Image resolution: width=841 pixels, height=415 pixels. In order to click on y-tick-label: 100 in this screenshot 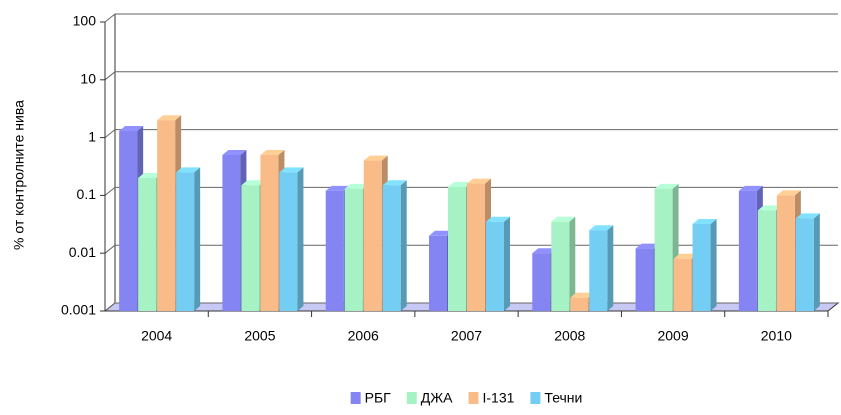, I will do `click(85, 21)`.